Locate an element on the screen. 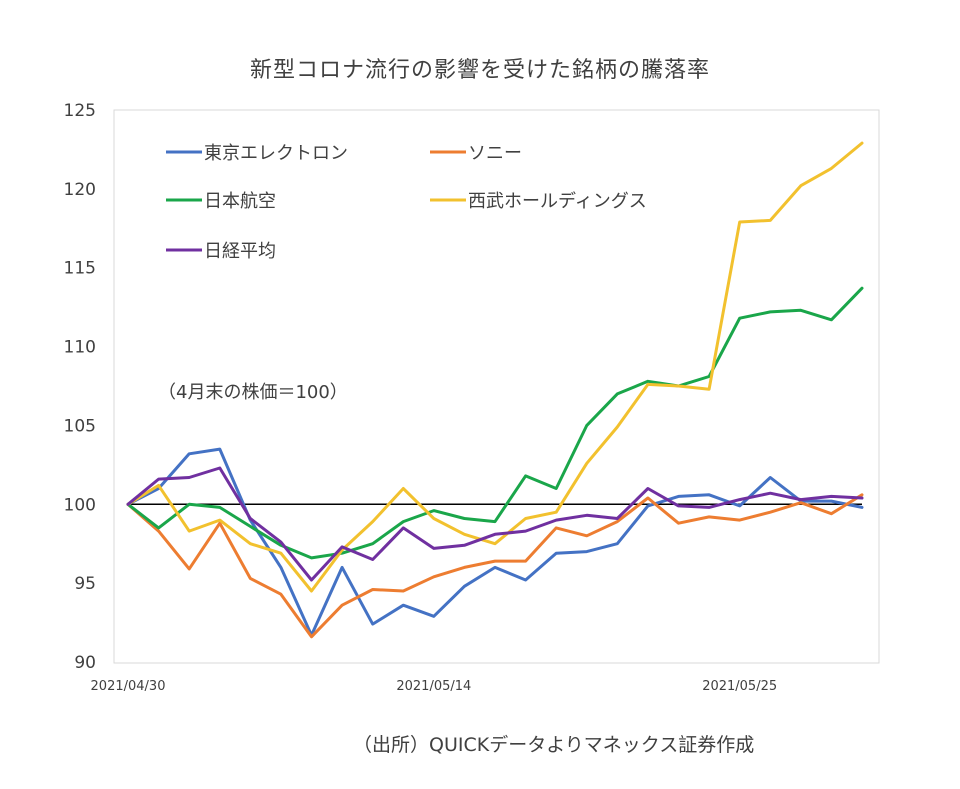  source-note: （出所）QUICKデータよりマネックス証券作成 is located at coordinates (554, 745).